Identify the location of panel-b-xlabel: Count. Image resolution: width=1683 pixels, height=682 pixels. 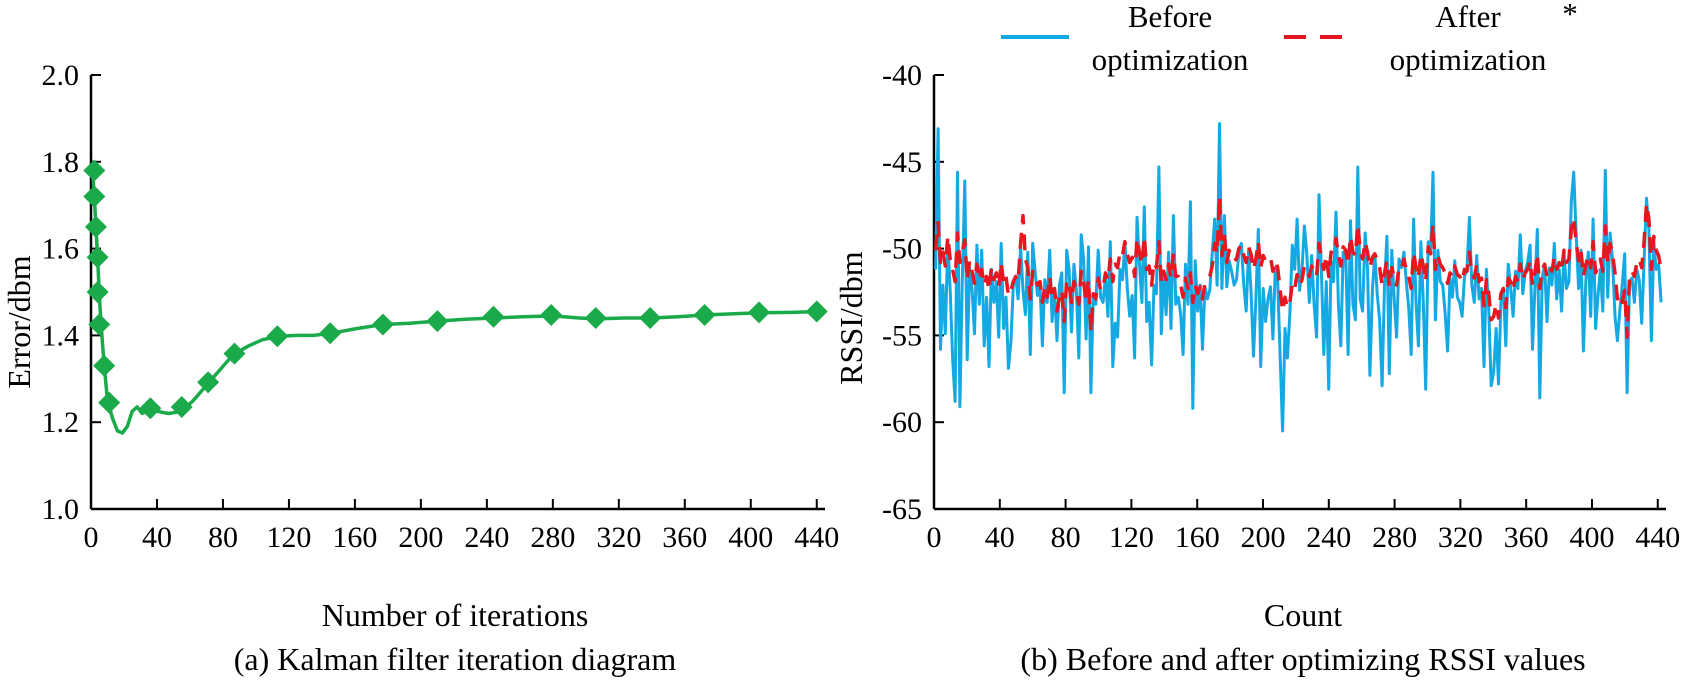
(1303, 615).